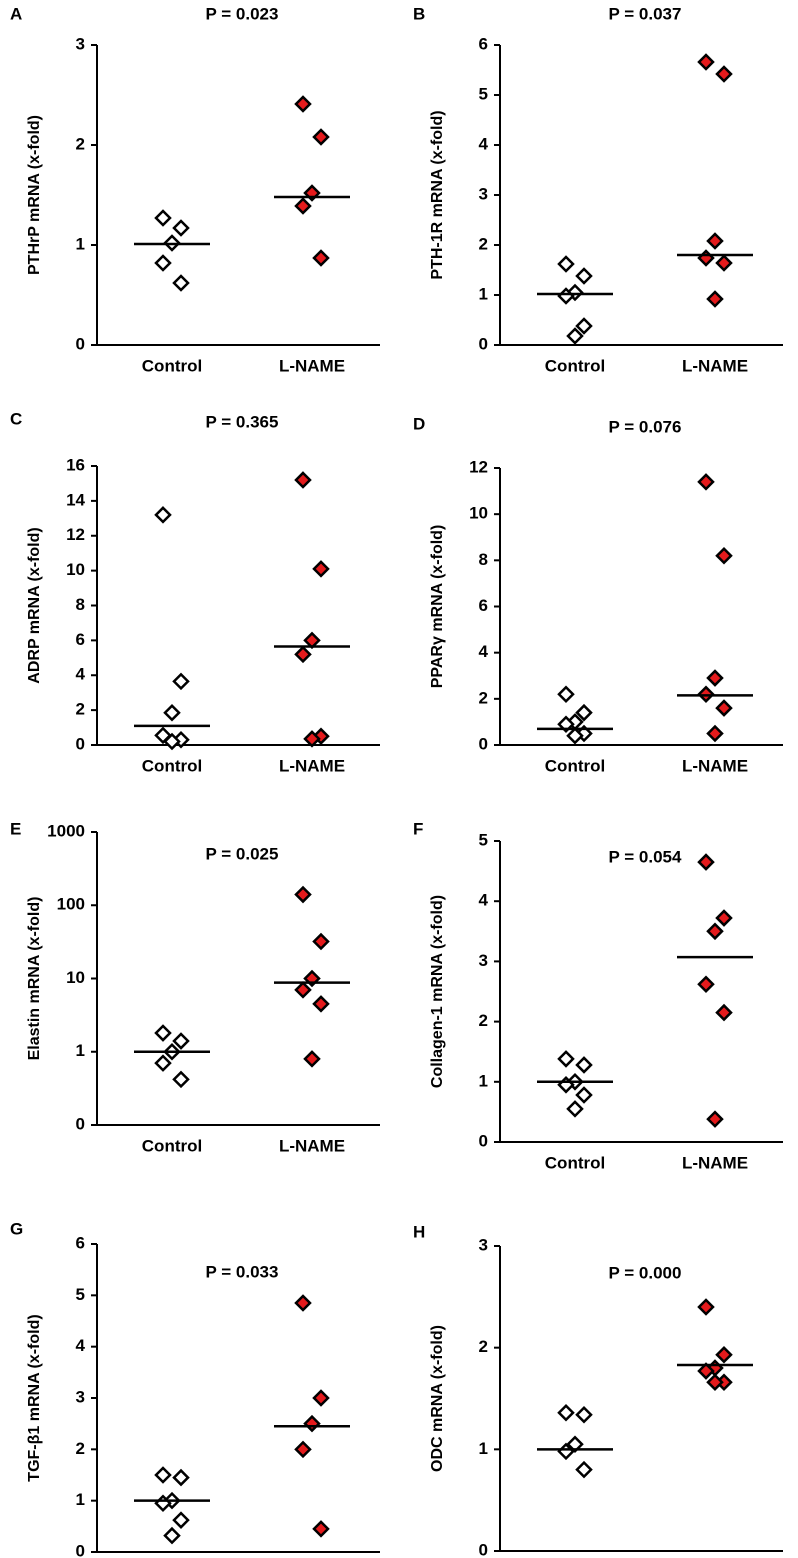 The height and width of the screenshot is (1558, 798). Describe the element at coordinates (645, 1272) in the screenshot. I see `p-value: P = 0.000` at that location.